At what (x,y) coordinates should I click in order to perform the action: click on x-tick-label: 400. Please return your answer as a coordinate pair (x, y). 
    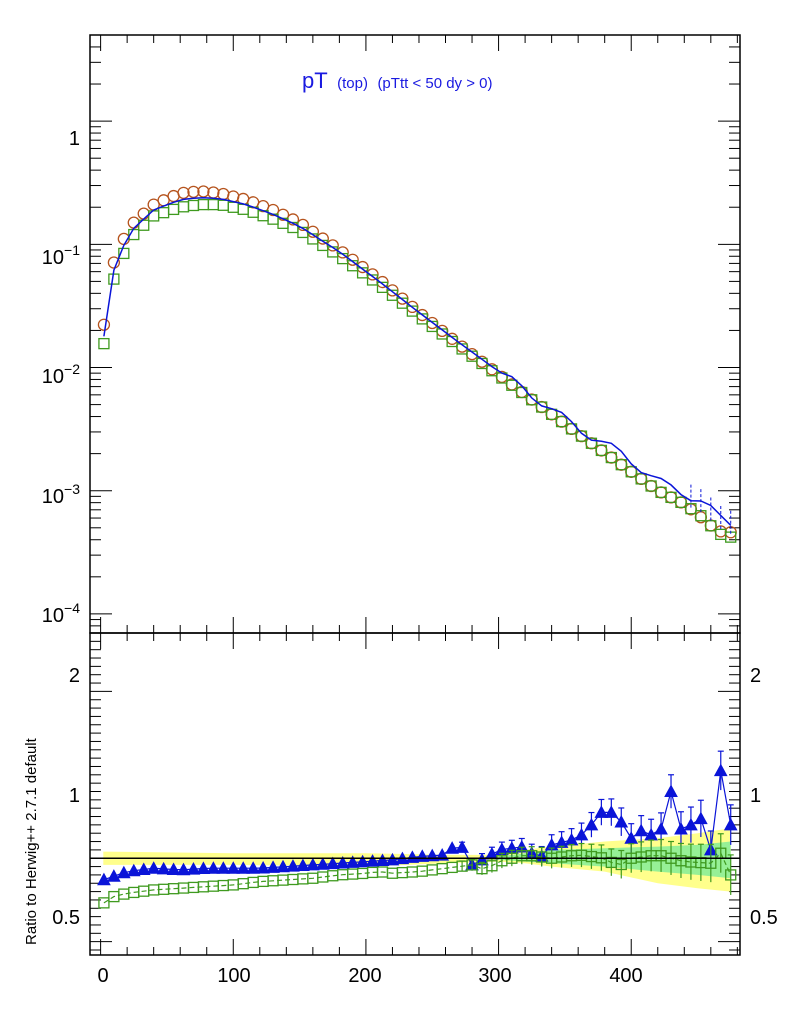
    Looking at the image, I should click on (625, 976).